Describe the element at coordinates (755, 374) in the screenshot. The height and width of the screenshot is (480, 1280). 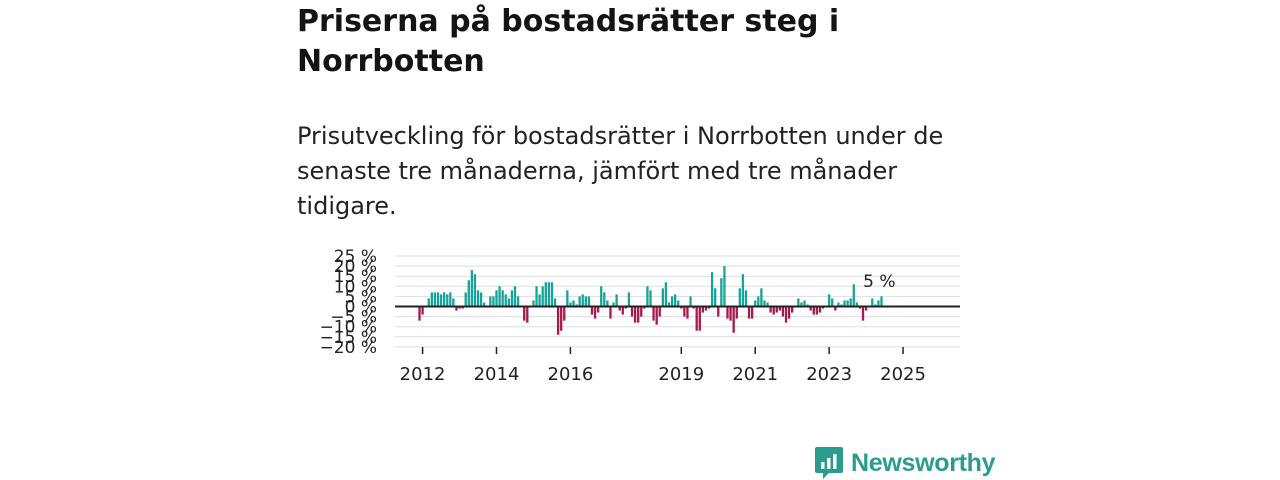
I see `x-tick-label: 2021` at that location.